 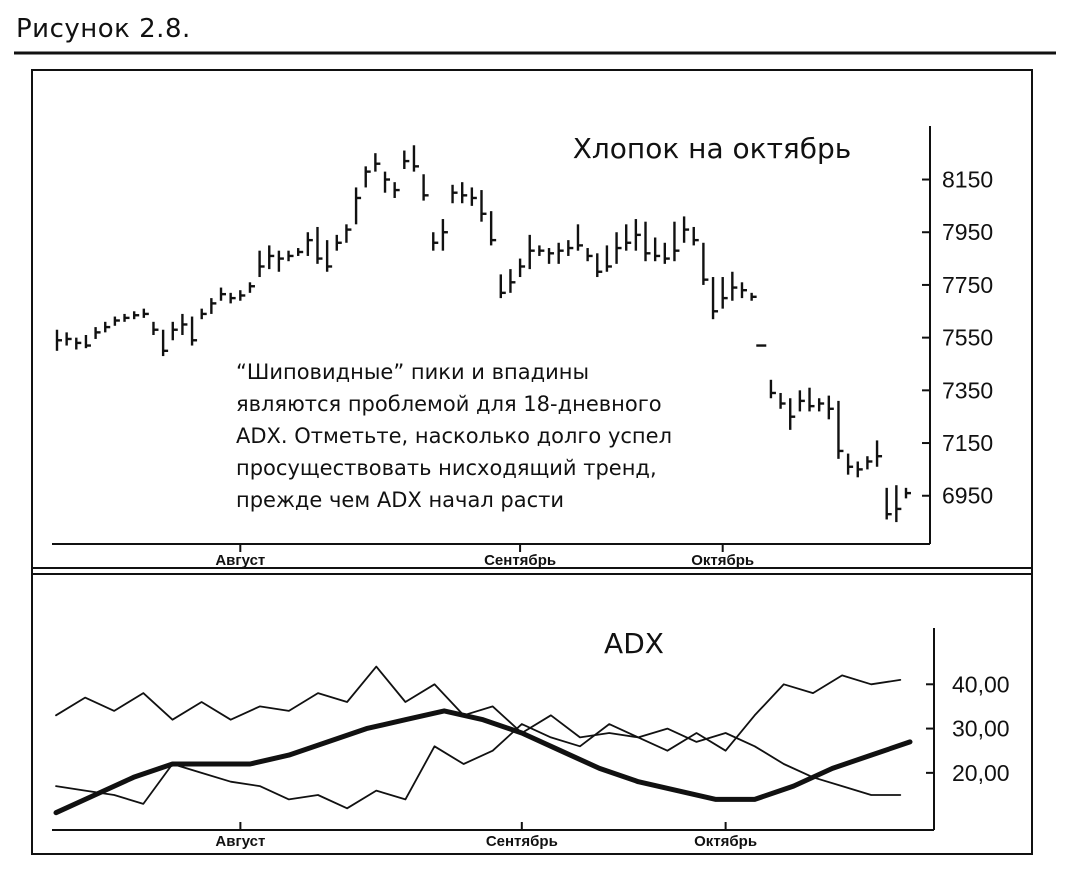 What do you see at coordinates (967, 180) in the screenshot?
I see `price-y-tick-label: 8150` at bounding box center [967, 180].